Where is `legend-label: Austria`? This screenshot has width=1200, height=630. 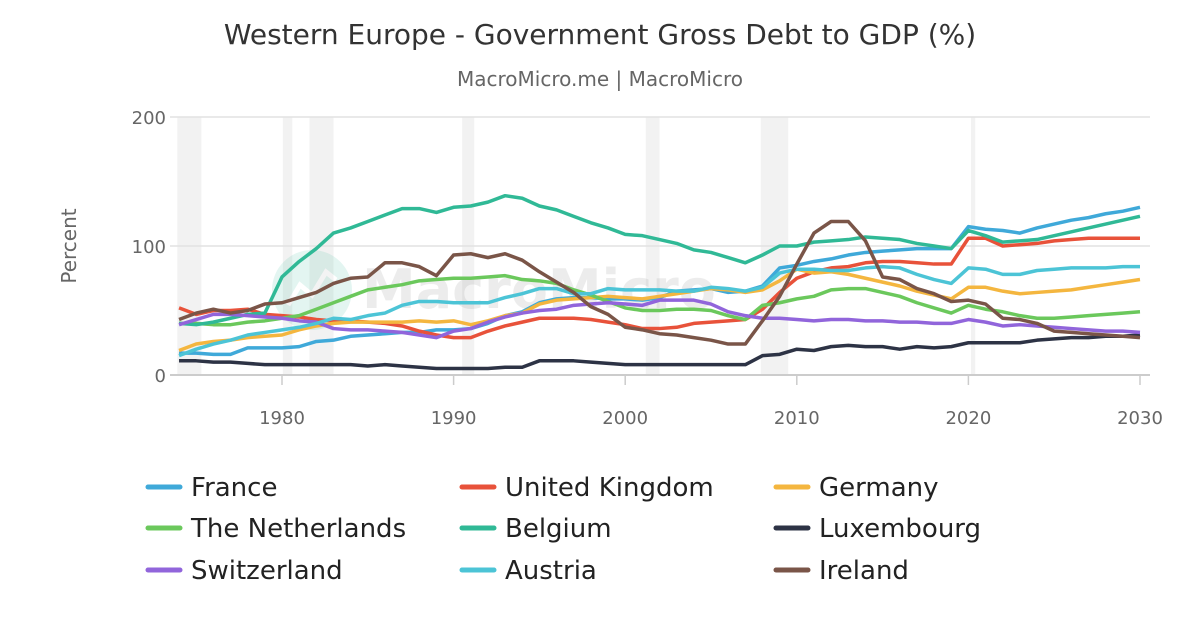 legend-label: Austria is located at coordinates (551, 571).